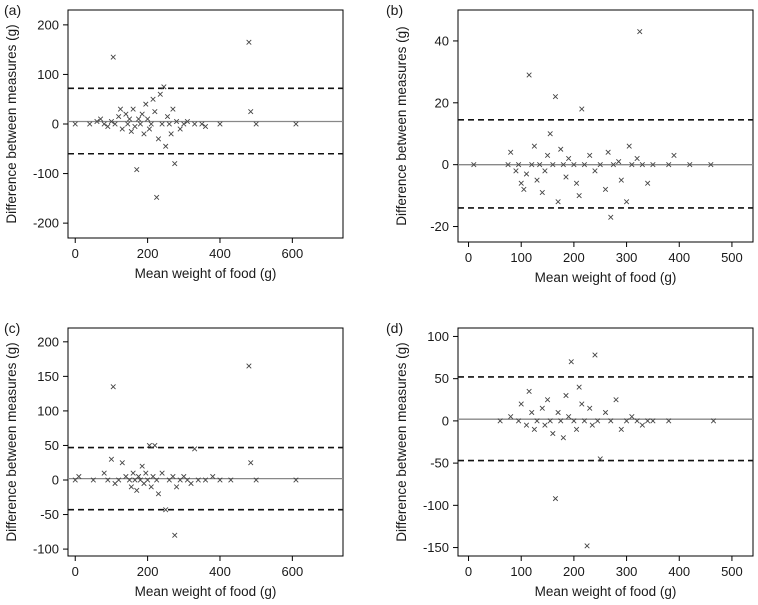 The width and height of the screenshot is (758, 605). I want to click on panel-label: (a), so click(12, 10).